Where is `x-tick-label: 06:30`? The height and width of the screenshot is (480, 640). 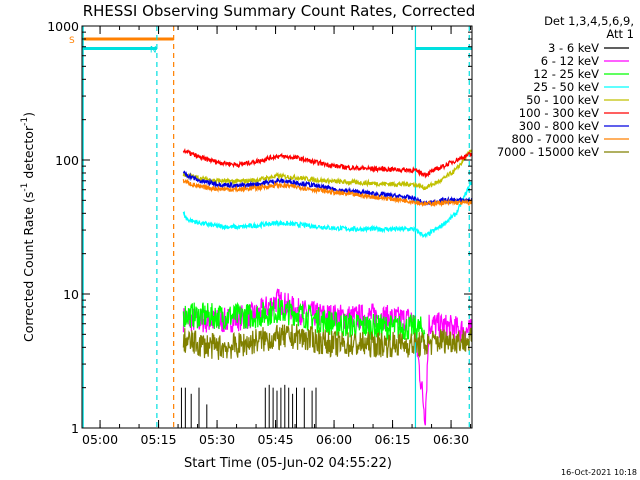
x-tick-label: 06:30 is located at coordinates (451, 439).